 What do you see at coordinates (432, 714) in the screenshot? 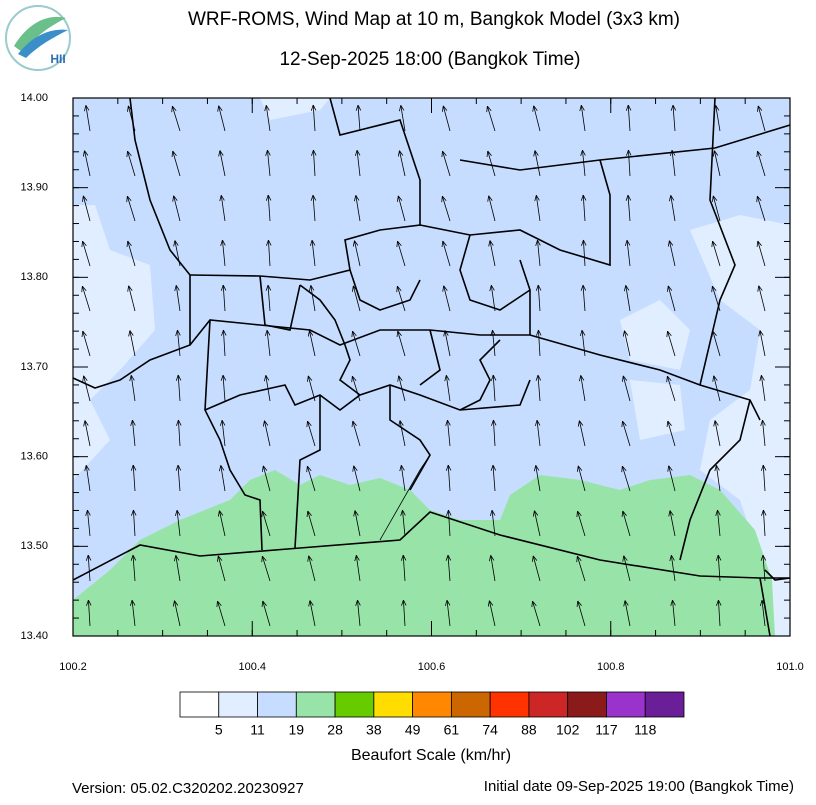
I see `colorbar: 5 11 19 28 38 49 61 74 88 102 117 118` at bounding box center [432, 714].